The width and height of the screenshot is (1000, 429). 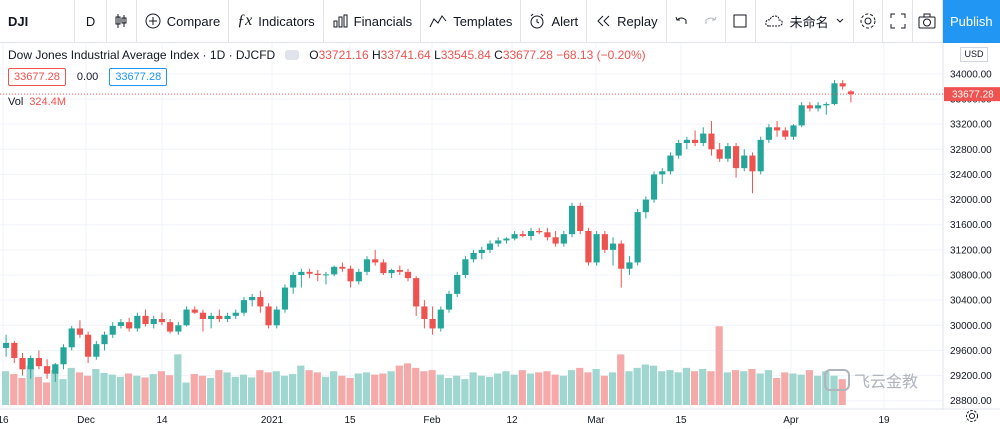 I want to click on publish-button: Publish, so click(x=971, y=21).